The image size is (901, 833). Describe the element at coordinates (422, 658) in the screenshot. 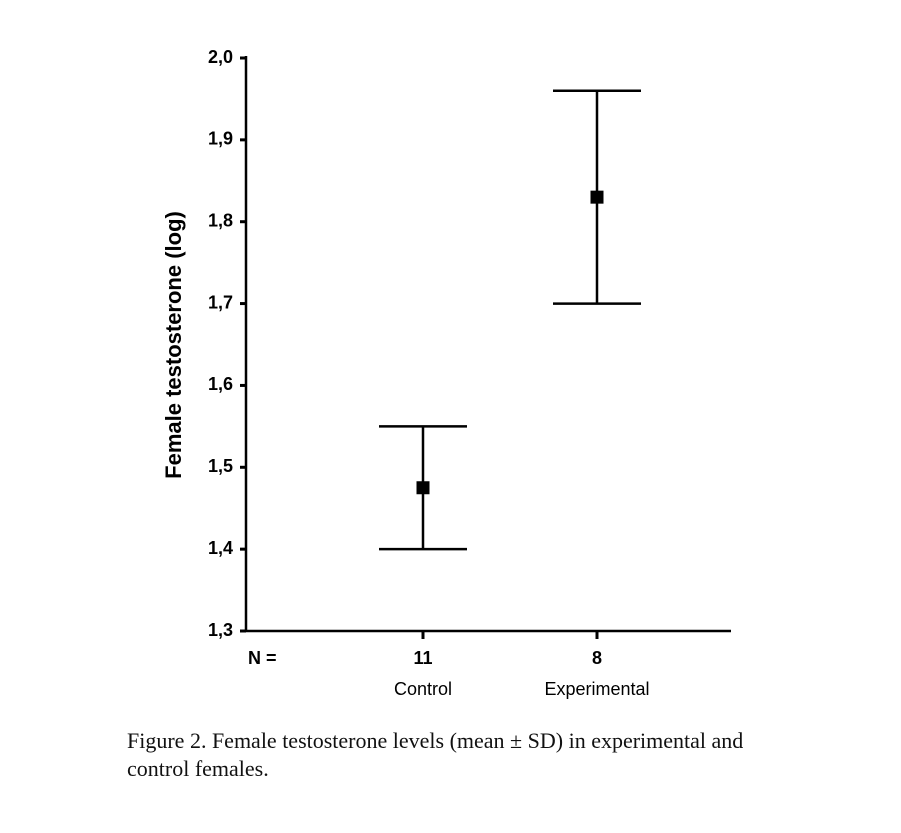

I see `n-value: 11` at that location.